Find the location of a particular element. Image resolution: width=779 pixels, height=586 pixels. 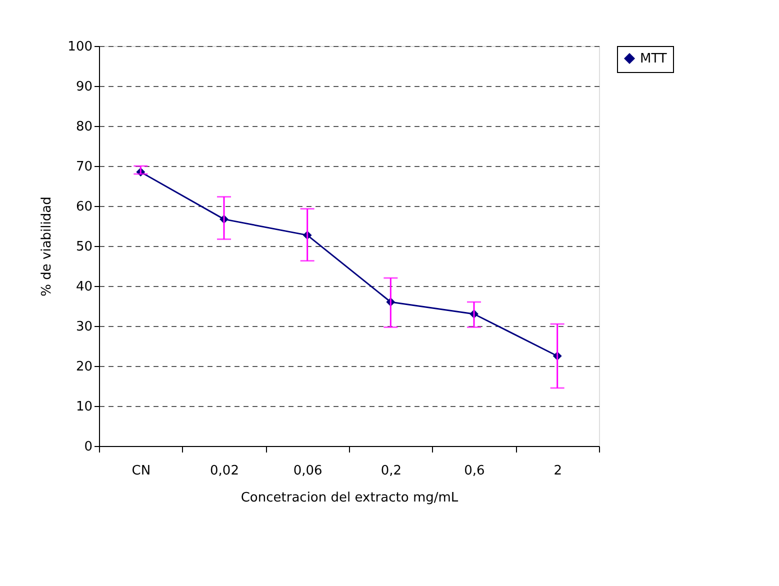

x-tick-label: 2 is located at coordinates (558, 471).